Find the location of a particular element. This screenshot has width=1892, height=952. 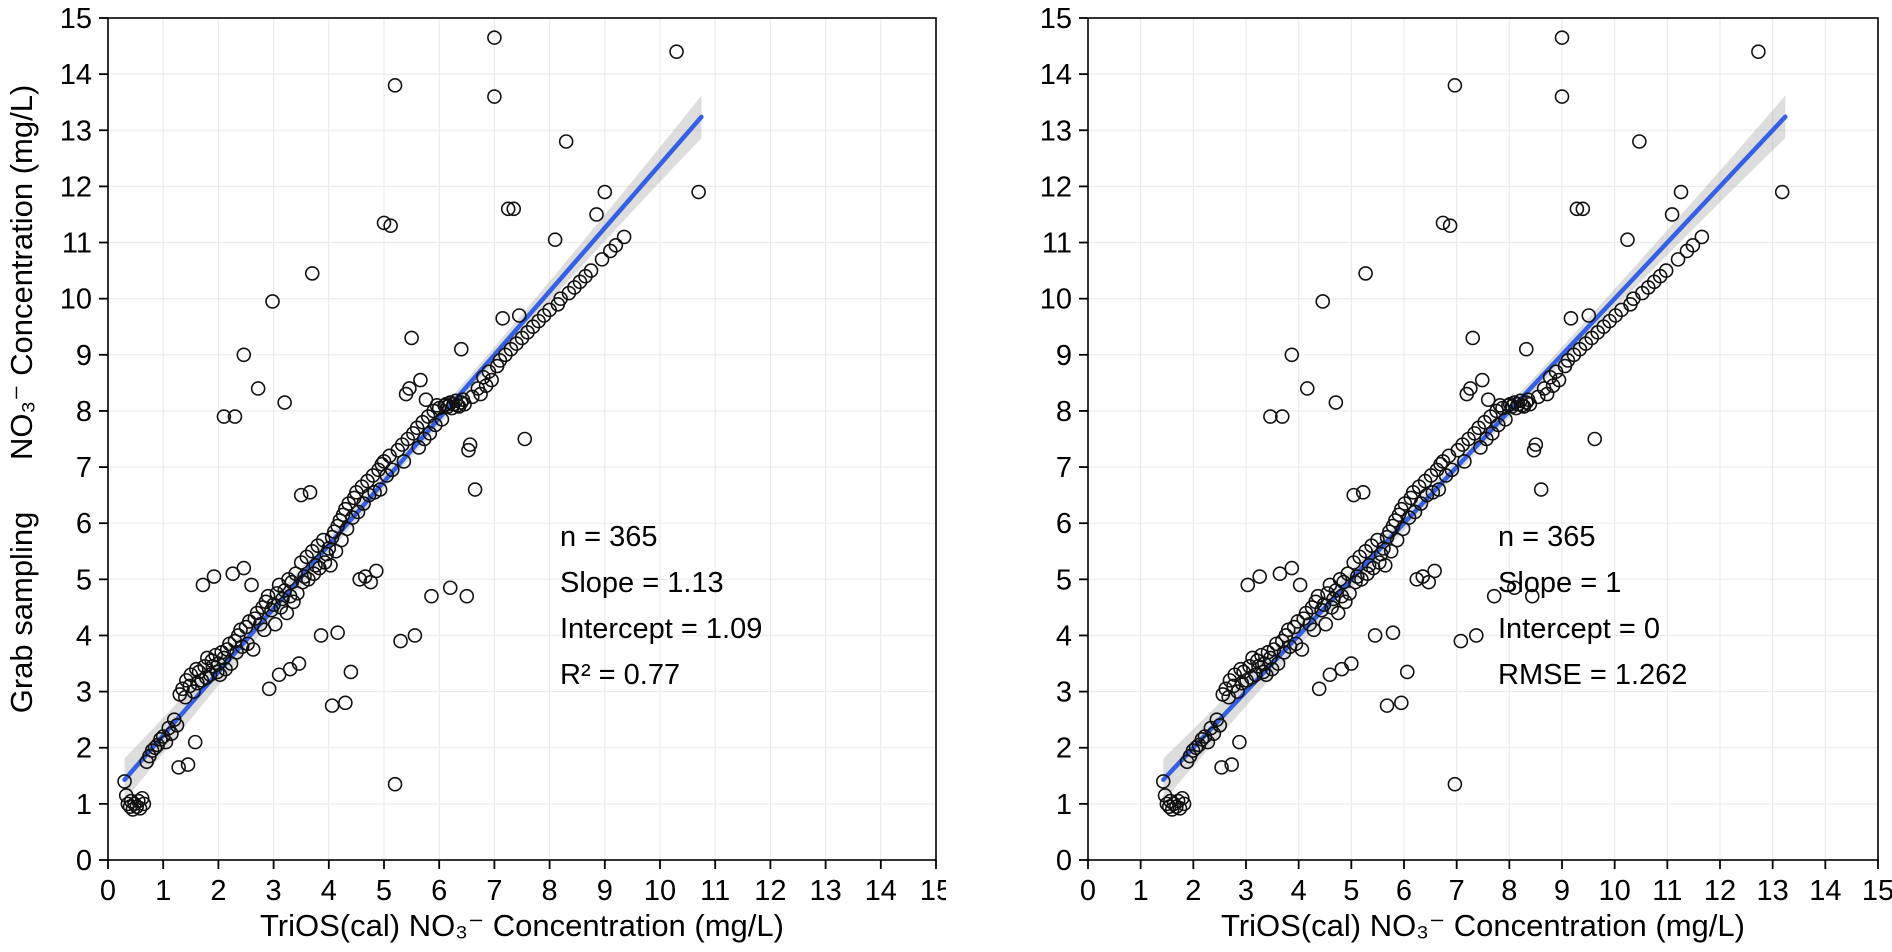

y-tick-label: 8 is located at coordinates (84, 412).